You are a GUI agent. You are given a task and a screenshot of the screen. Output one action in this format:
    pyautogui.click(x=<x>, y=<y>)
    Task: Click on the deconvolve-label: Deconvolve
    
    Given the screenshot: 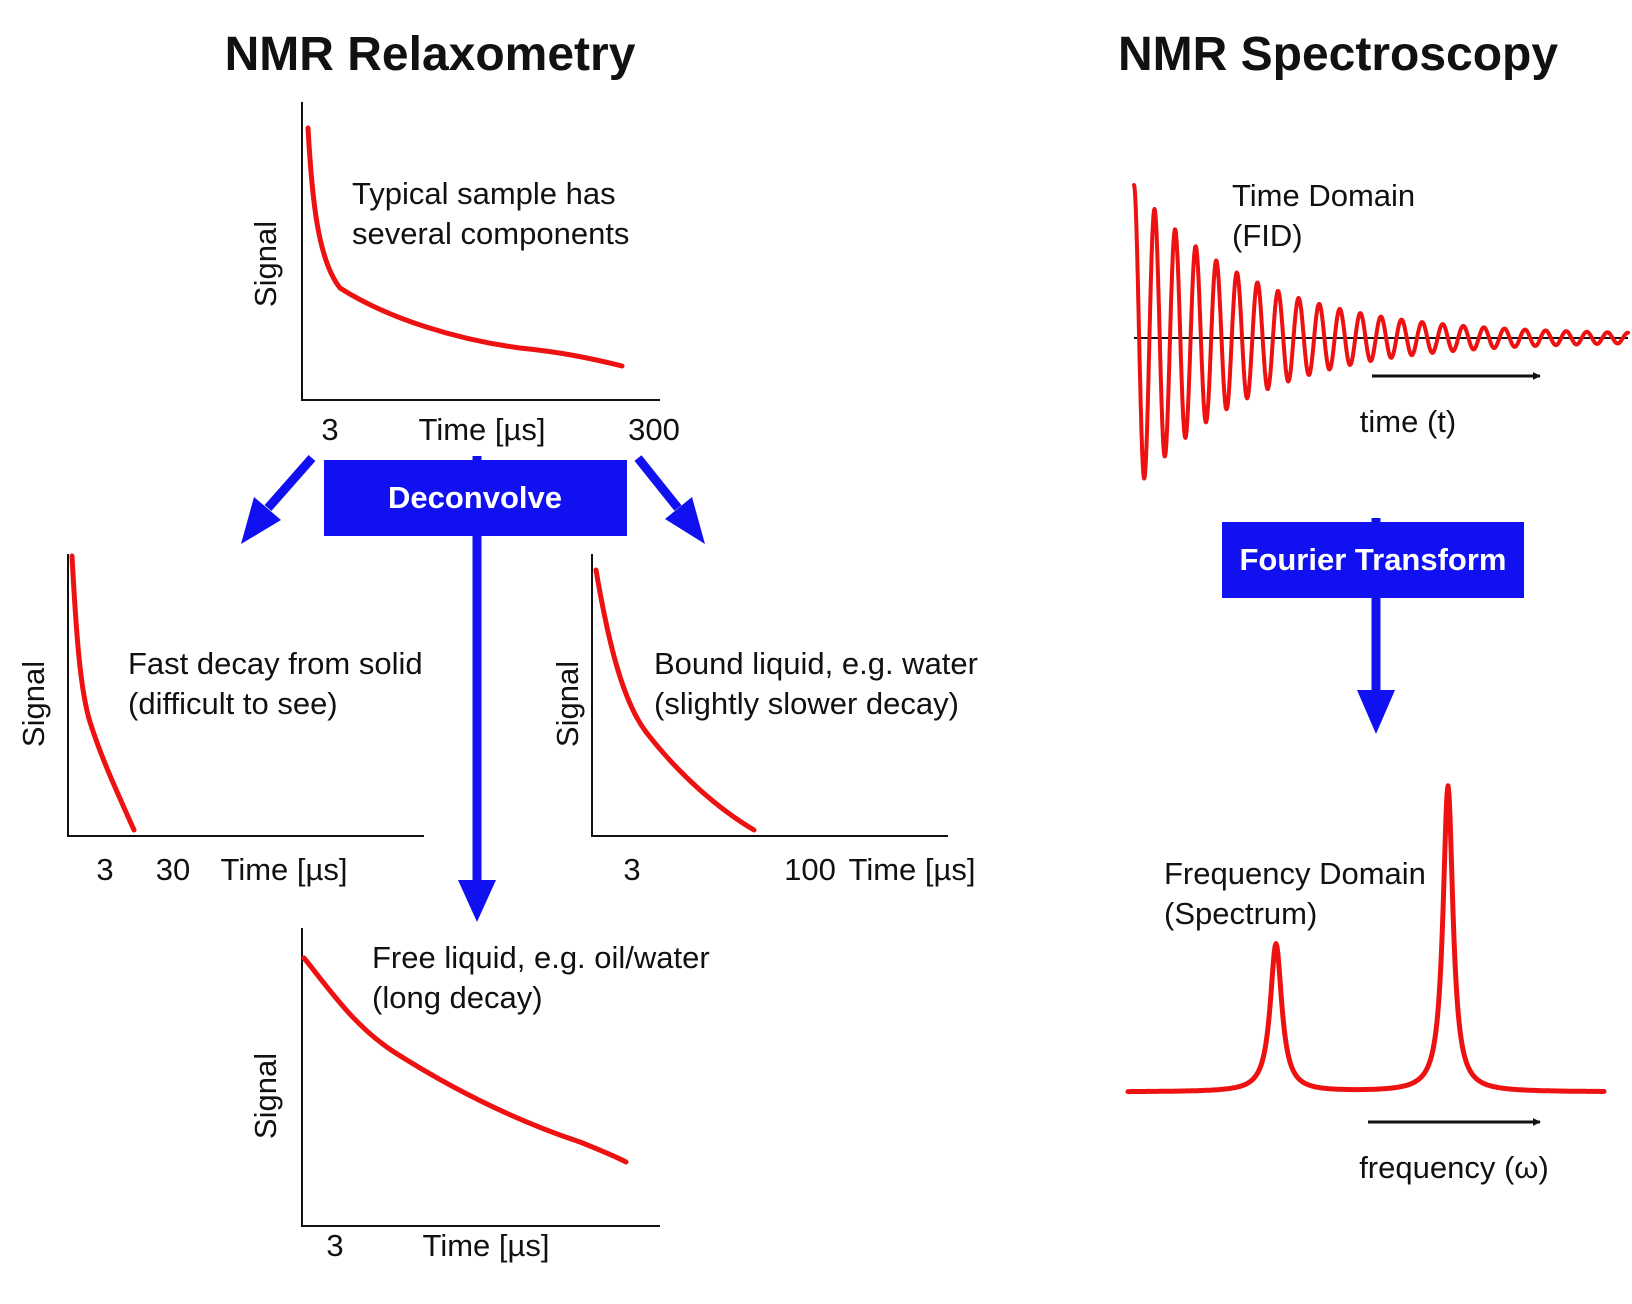 What is the action you would take?
    pyautogui.click(x=475, y=497)
    